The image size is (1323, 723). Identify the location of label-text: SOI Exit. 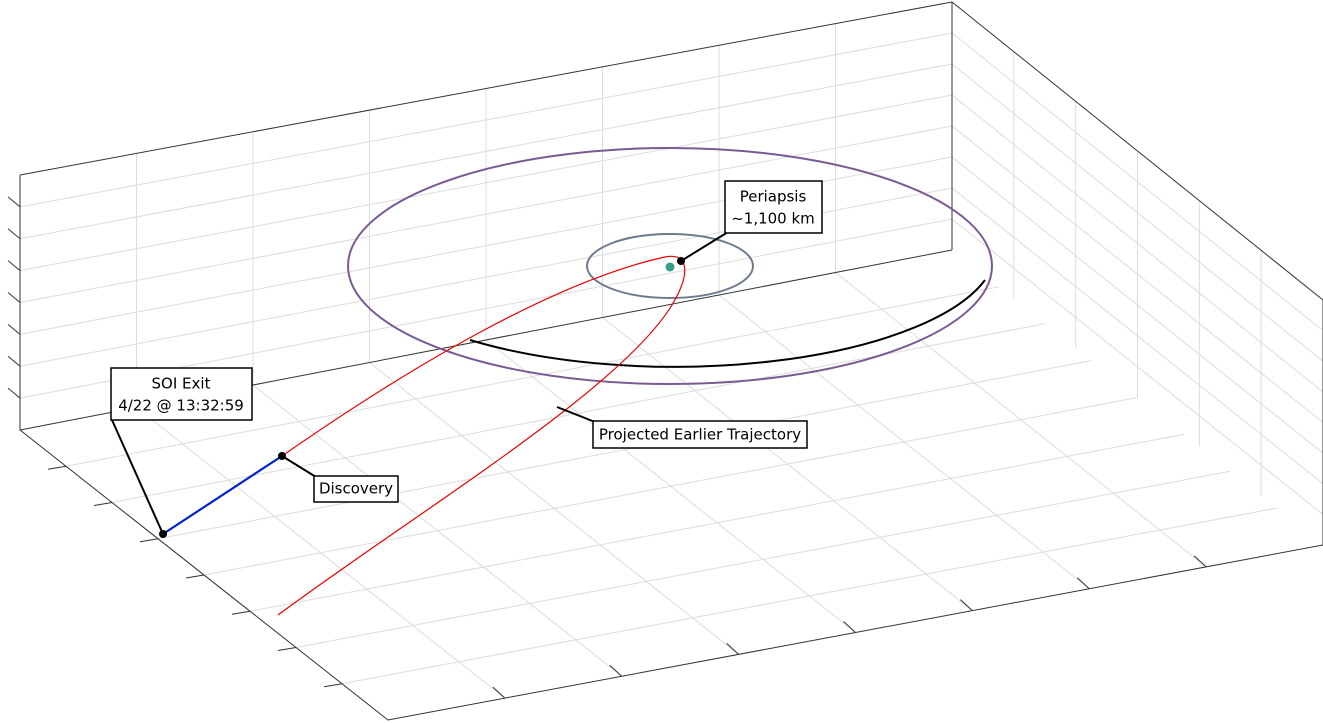
(181, 384).